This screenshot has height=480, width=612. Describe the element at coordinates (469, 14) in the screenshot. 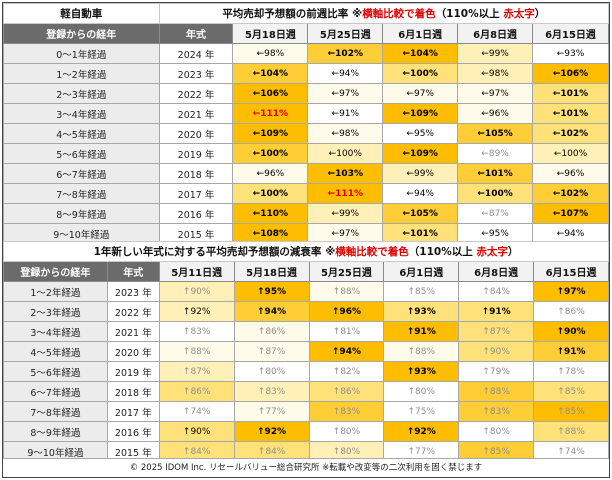

I see `table1-title-note-mid: （110%以上` at that location.